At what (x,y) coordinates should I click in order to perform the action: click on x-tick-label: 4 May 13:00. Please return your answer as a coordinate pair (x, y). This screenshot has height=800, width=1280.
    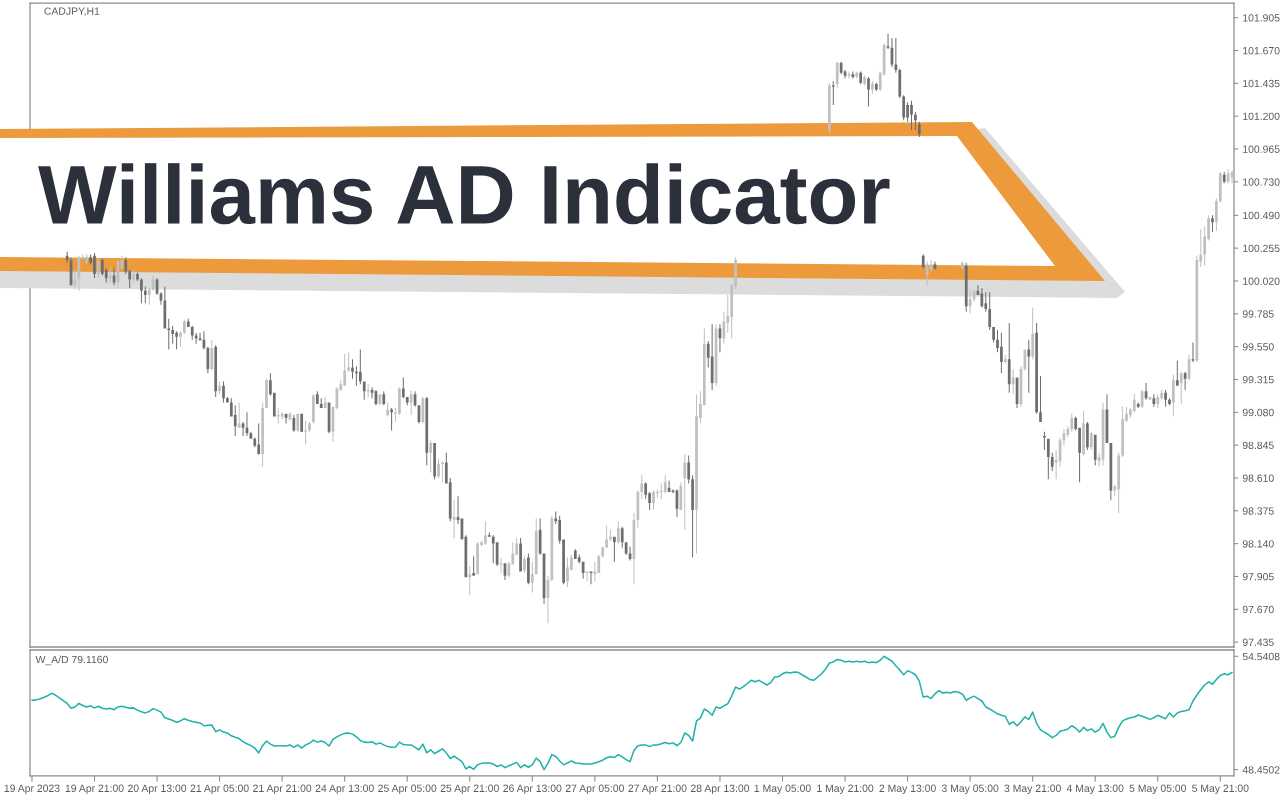
    Looking at the image, I should click on (1095, 789).